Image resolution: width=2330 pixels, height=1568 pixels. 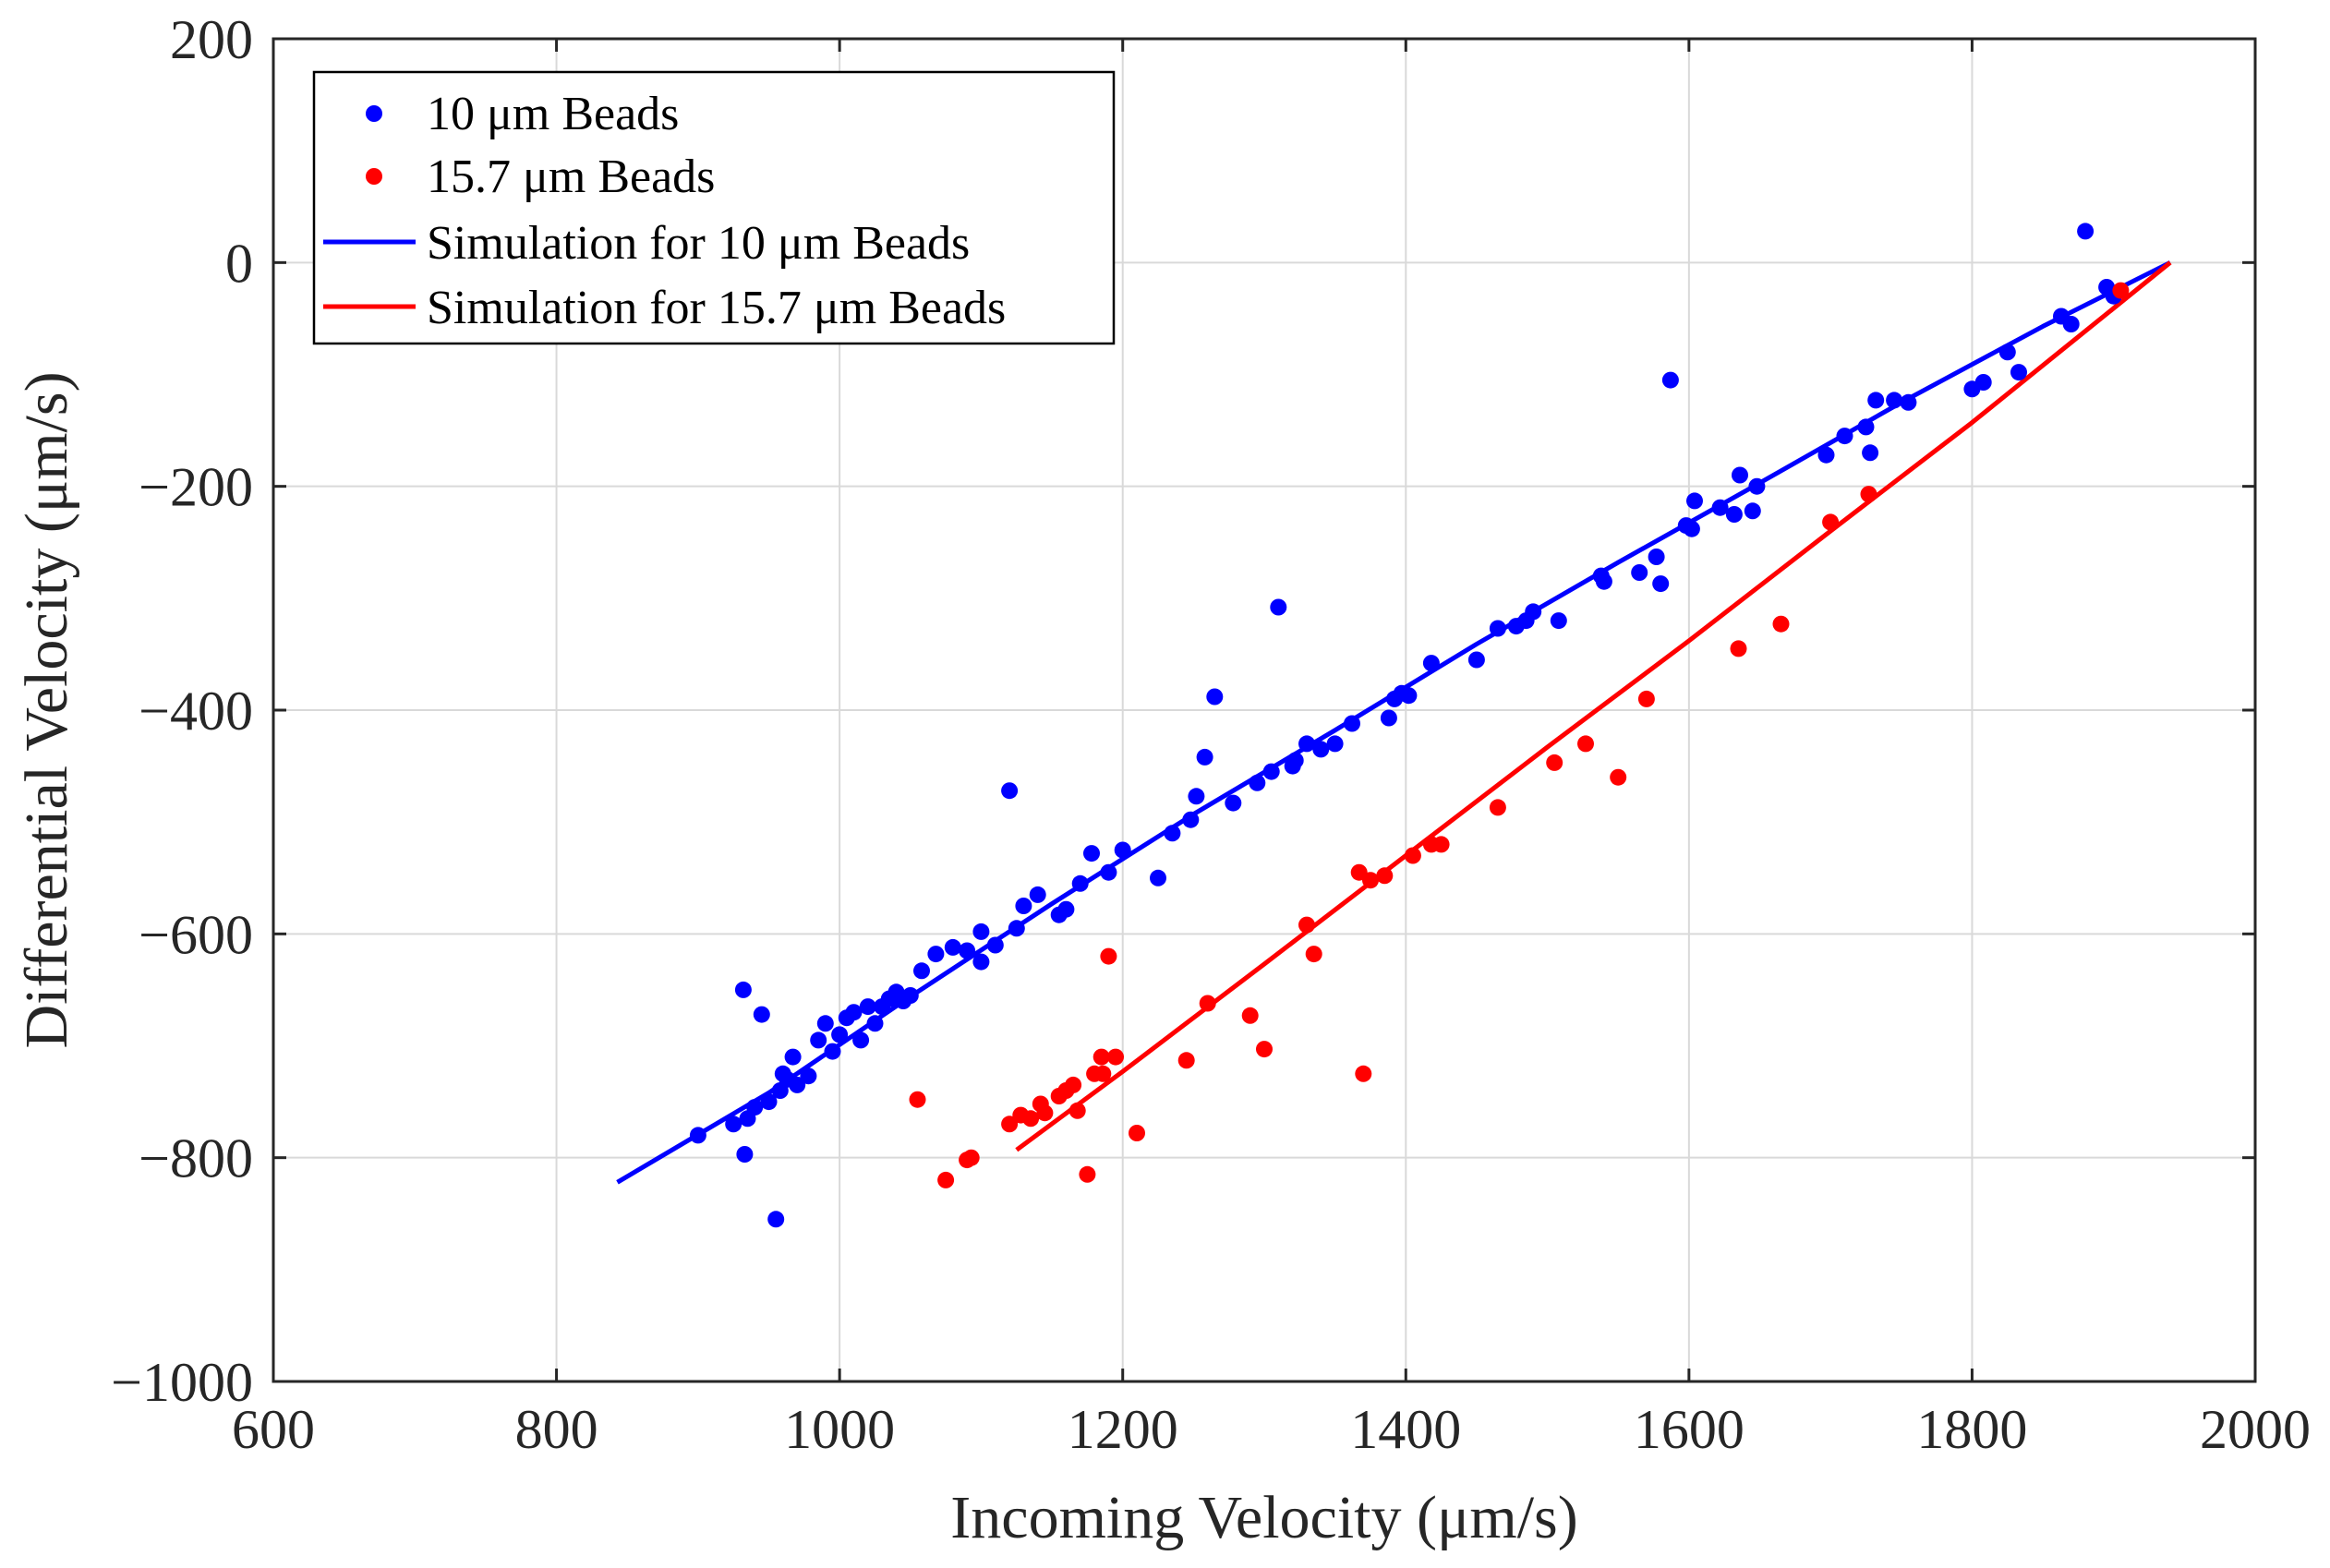 What do you see at coordinates (1405, 1429) in the screenshot?
I see `x-tick-label: 1400` at bounding box center [1405, 1429].